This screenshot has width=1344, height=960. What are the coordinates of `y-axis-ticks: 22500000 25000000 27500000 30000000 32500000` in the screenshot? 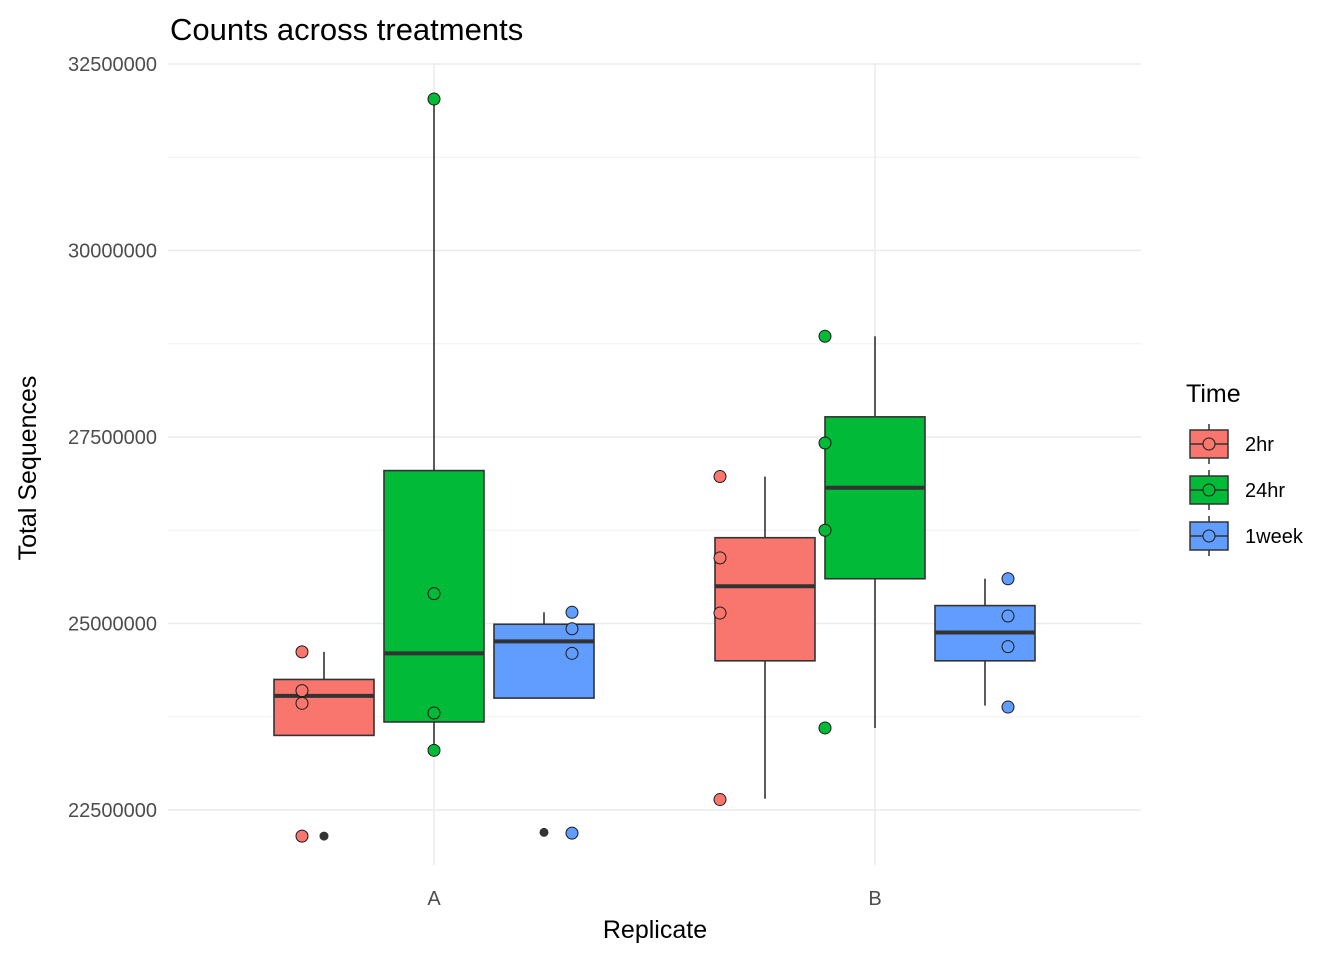 It's located at (112, 438).